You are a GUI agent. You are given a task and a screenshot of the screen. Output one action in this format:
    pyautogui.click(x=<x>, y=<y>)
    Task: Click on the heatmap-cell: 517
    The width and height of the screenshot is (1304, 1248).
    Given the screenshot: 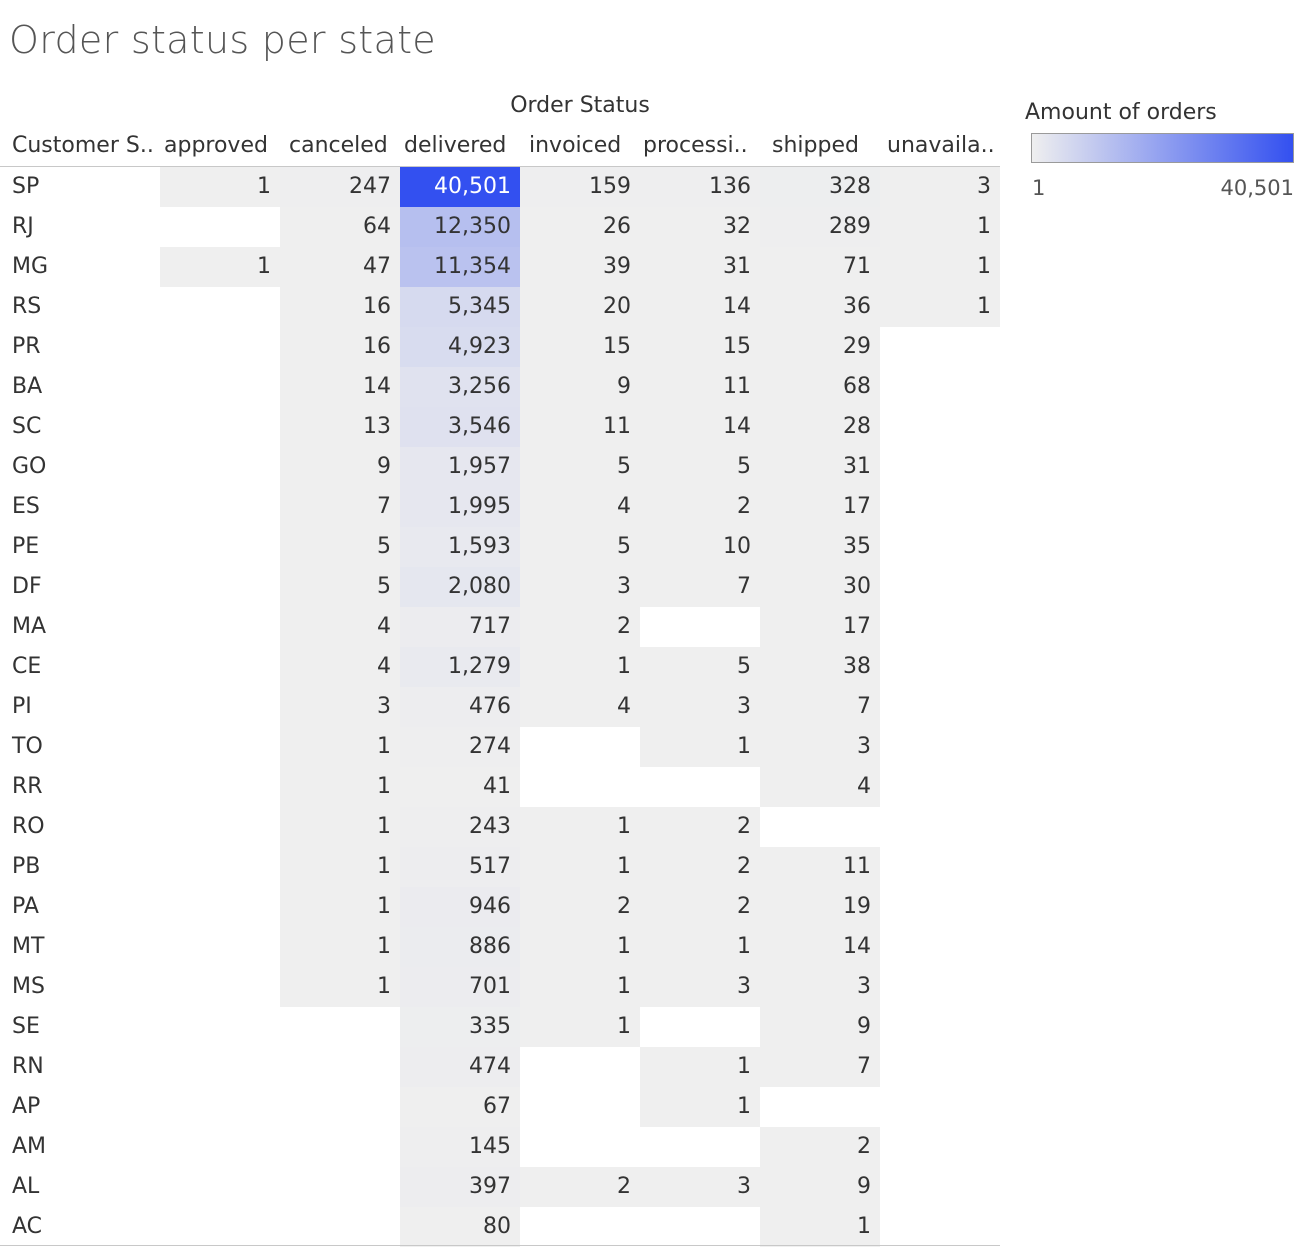 What is the action you would take?
    pyautogui.click(x=460, y=867)
    